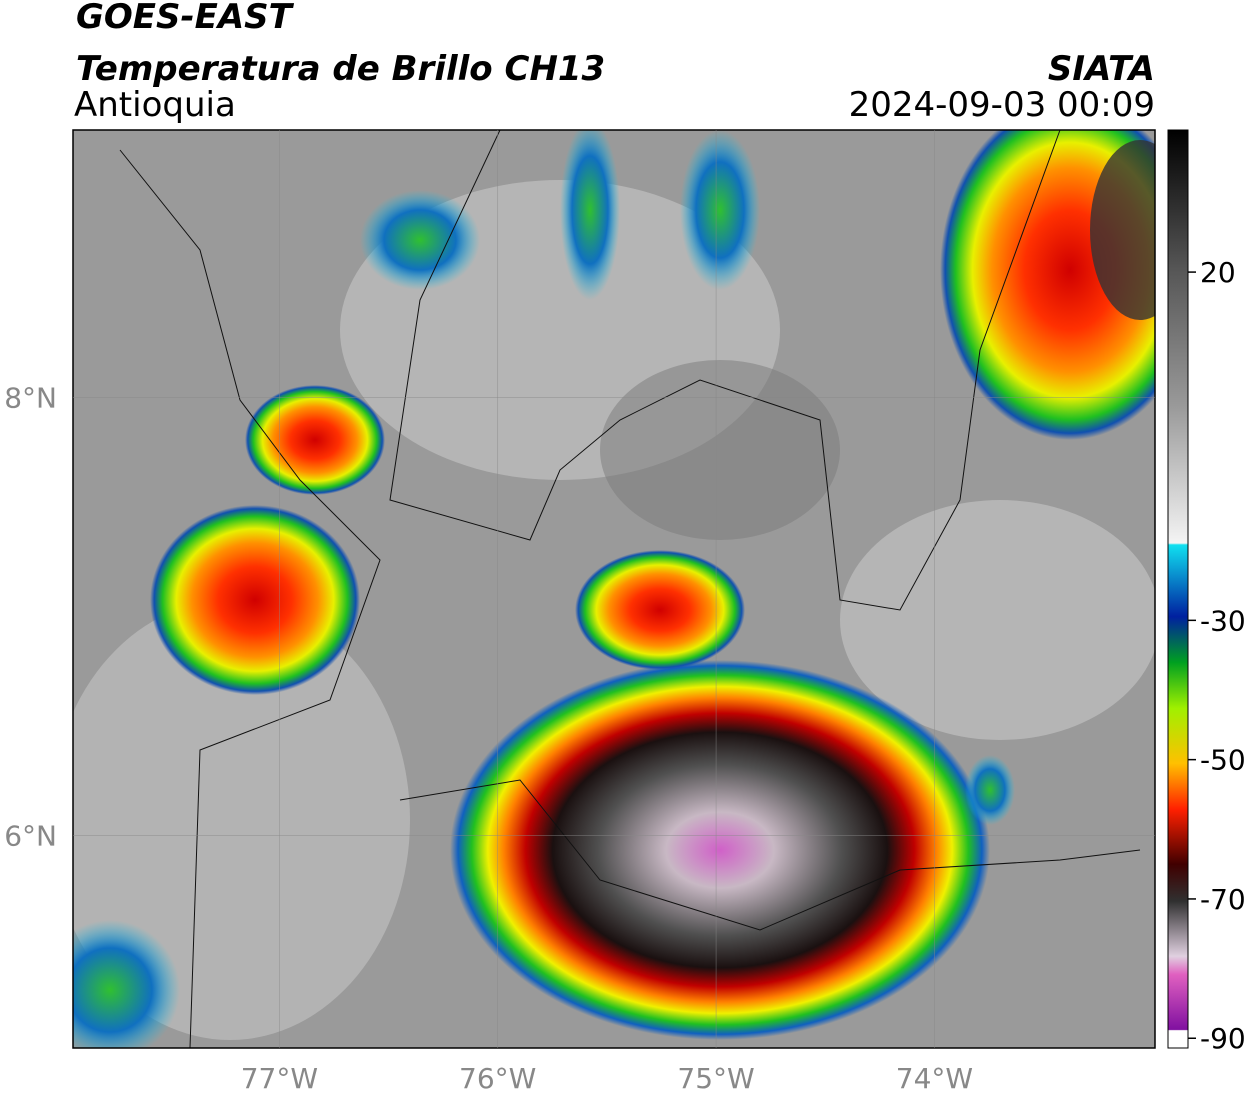 This screenshot has width=1252, height=1099. I want to click on datetime: 2024-09-03 00:09, so click(1002, 105).